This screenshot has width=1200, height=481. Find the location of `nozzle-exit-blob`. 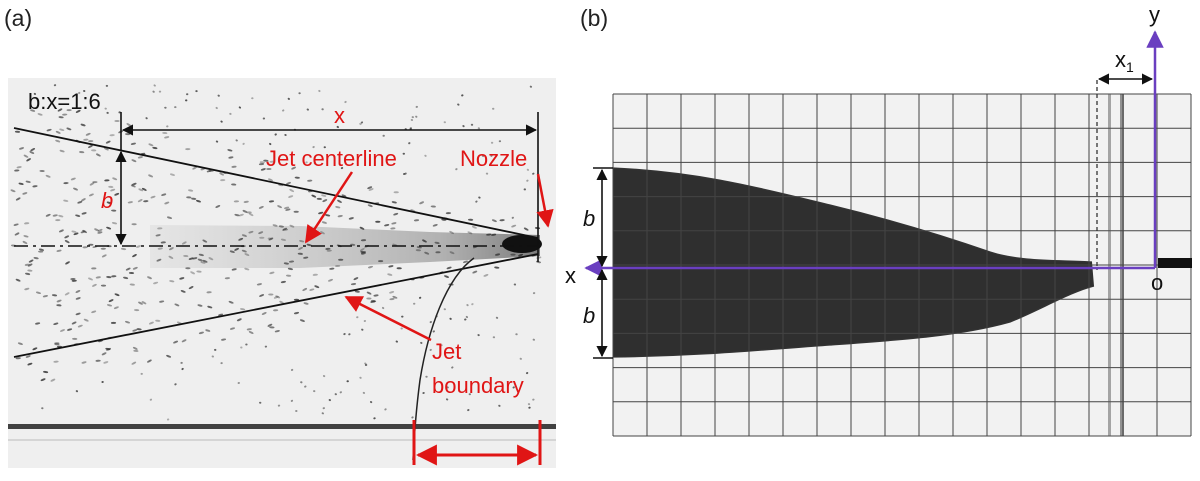

nozzle-exit-blob is located at coordinates (522, 244).